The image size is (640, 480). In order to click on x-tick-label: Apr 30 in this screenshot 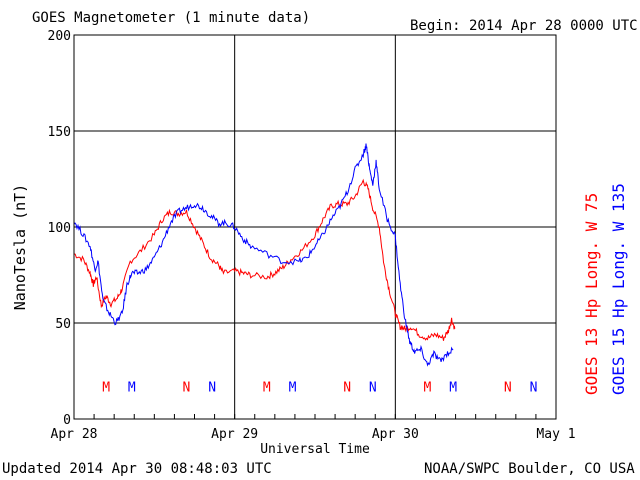, I will do `click(395, 434)`.